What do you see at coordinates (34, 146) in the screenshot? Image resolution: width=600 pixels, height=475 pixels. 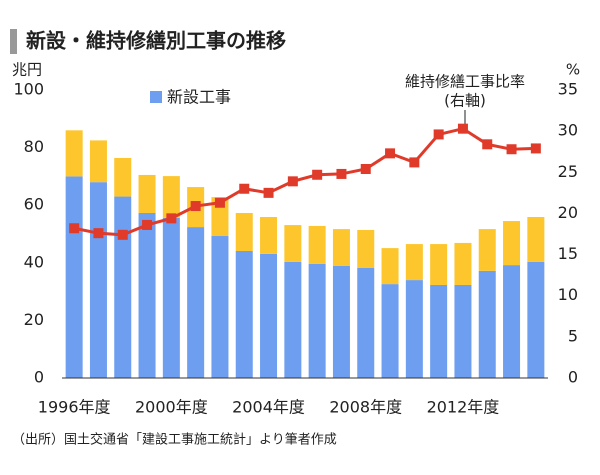 I see `y-tick-label: 80` at bounding box center [34, 146].